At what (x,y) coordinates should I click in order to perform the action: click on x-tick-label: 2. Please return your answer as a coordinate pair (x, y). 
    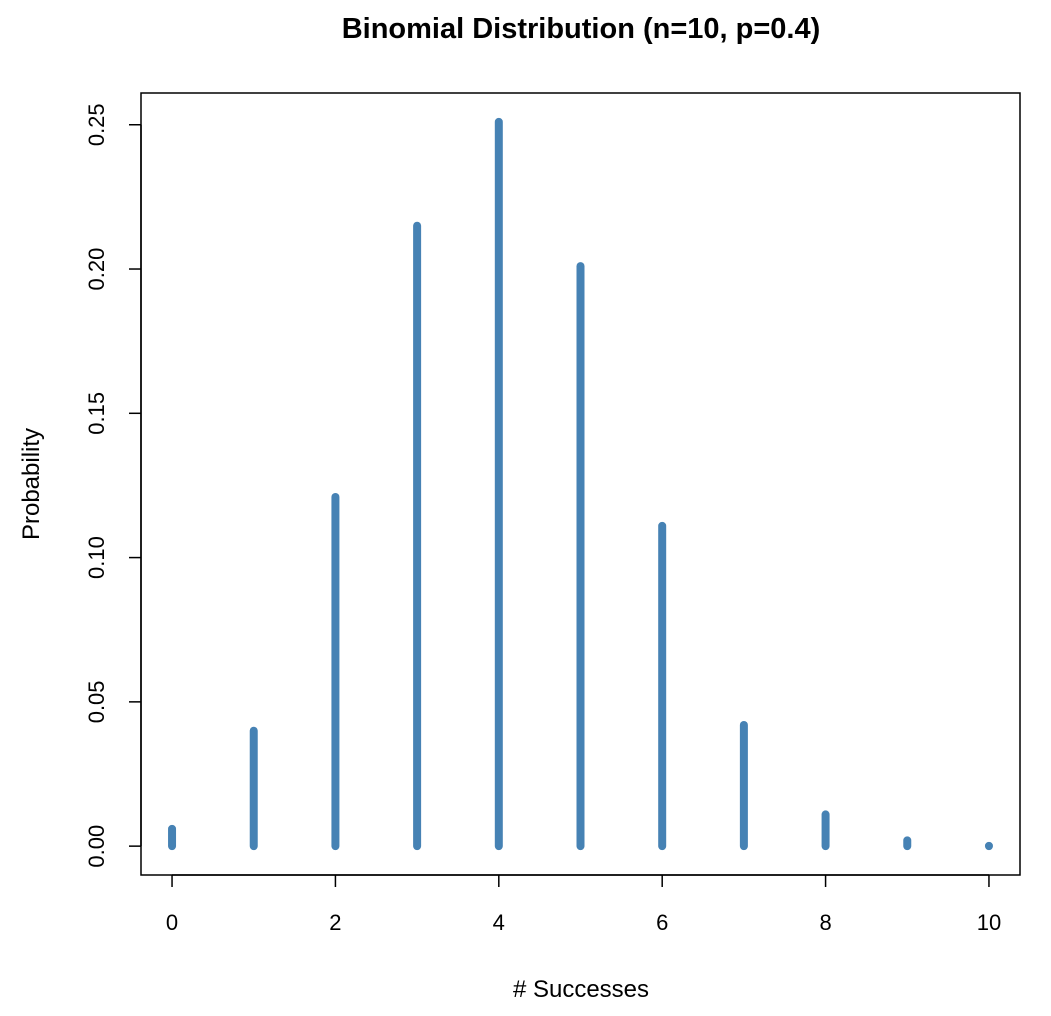
    Looking at the image, I should click on (335, 922).